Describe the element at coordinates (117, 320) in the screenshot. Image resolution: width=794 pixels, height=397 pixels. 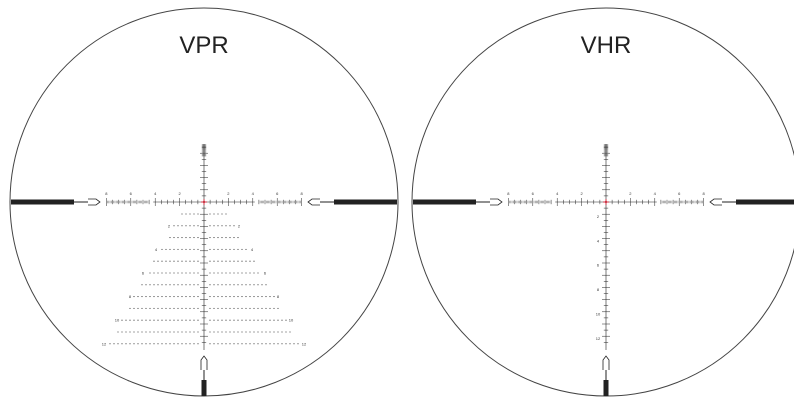
I see `tree-row-label-left: 10` at that location.